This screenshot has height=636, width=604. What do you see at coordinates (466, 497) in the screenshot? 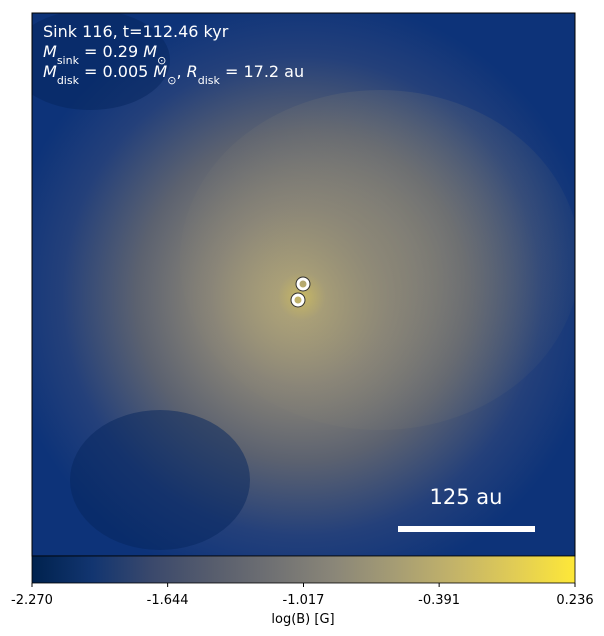
I see `scale-bar-label: 125 au` at bounding box center [466, 497].